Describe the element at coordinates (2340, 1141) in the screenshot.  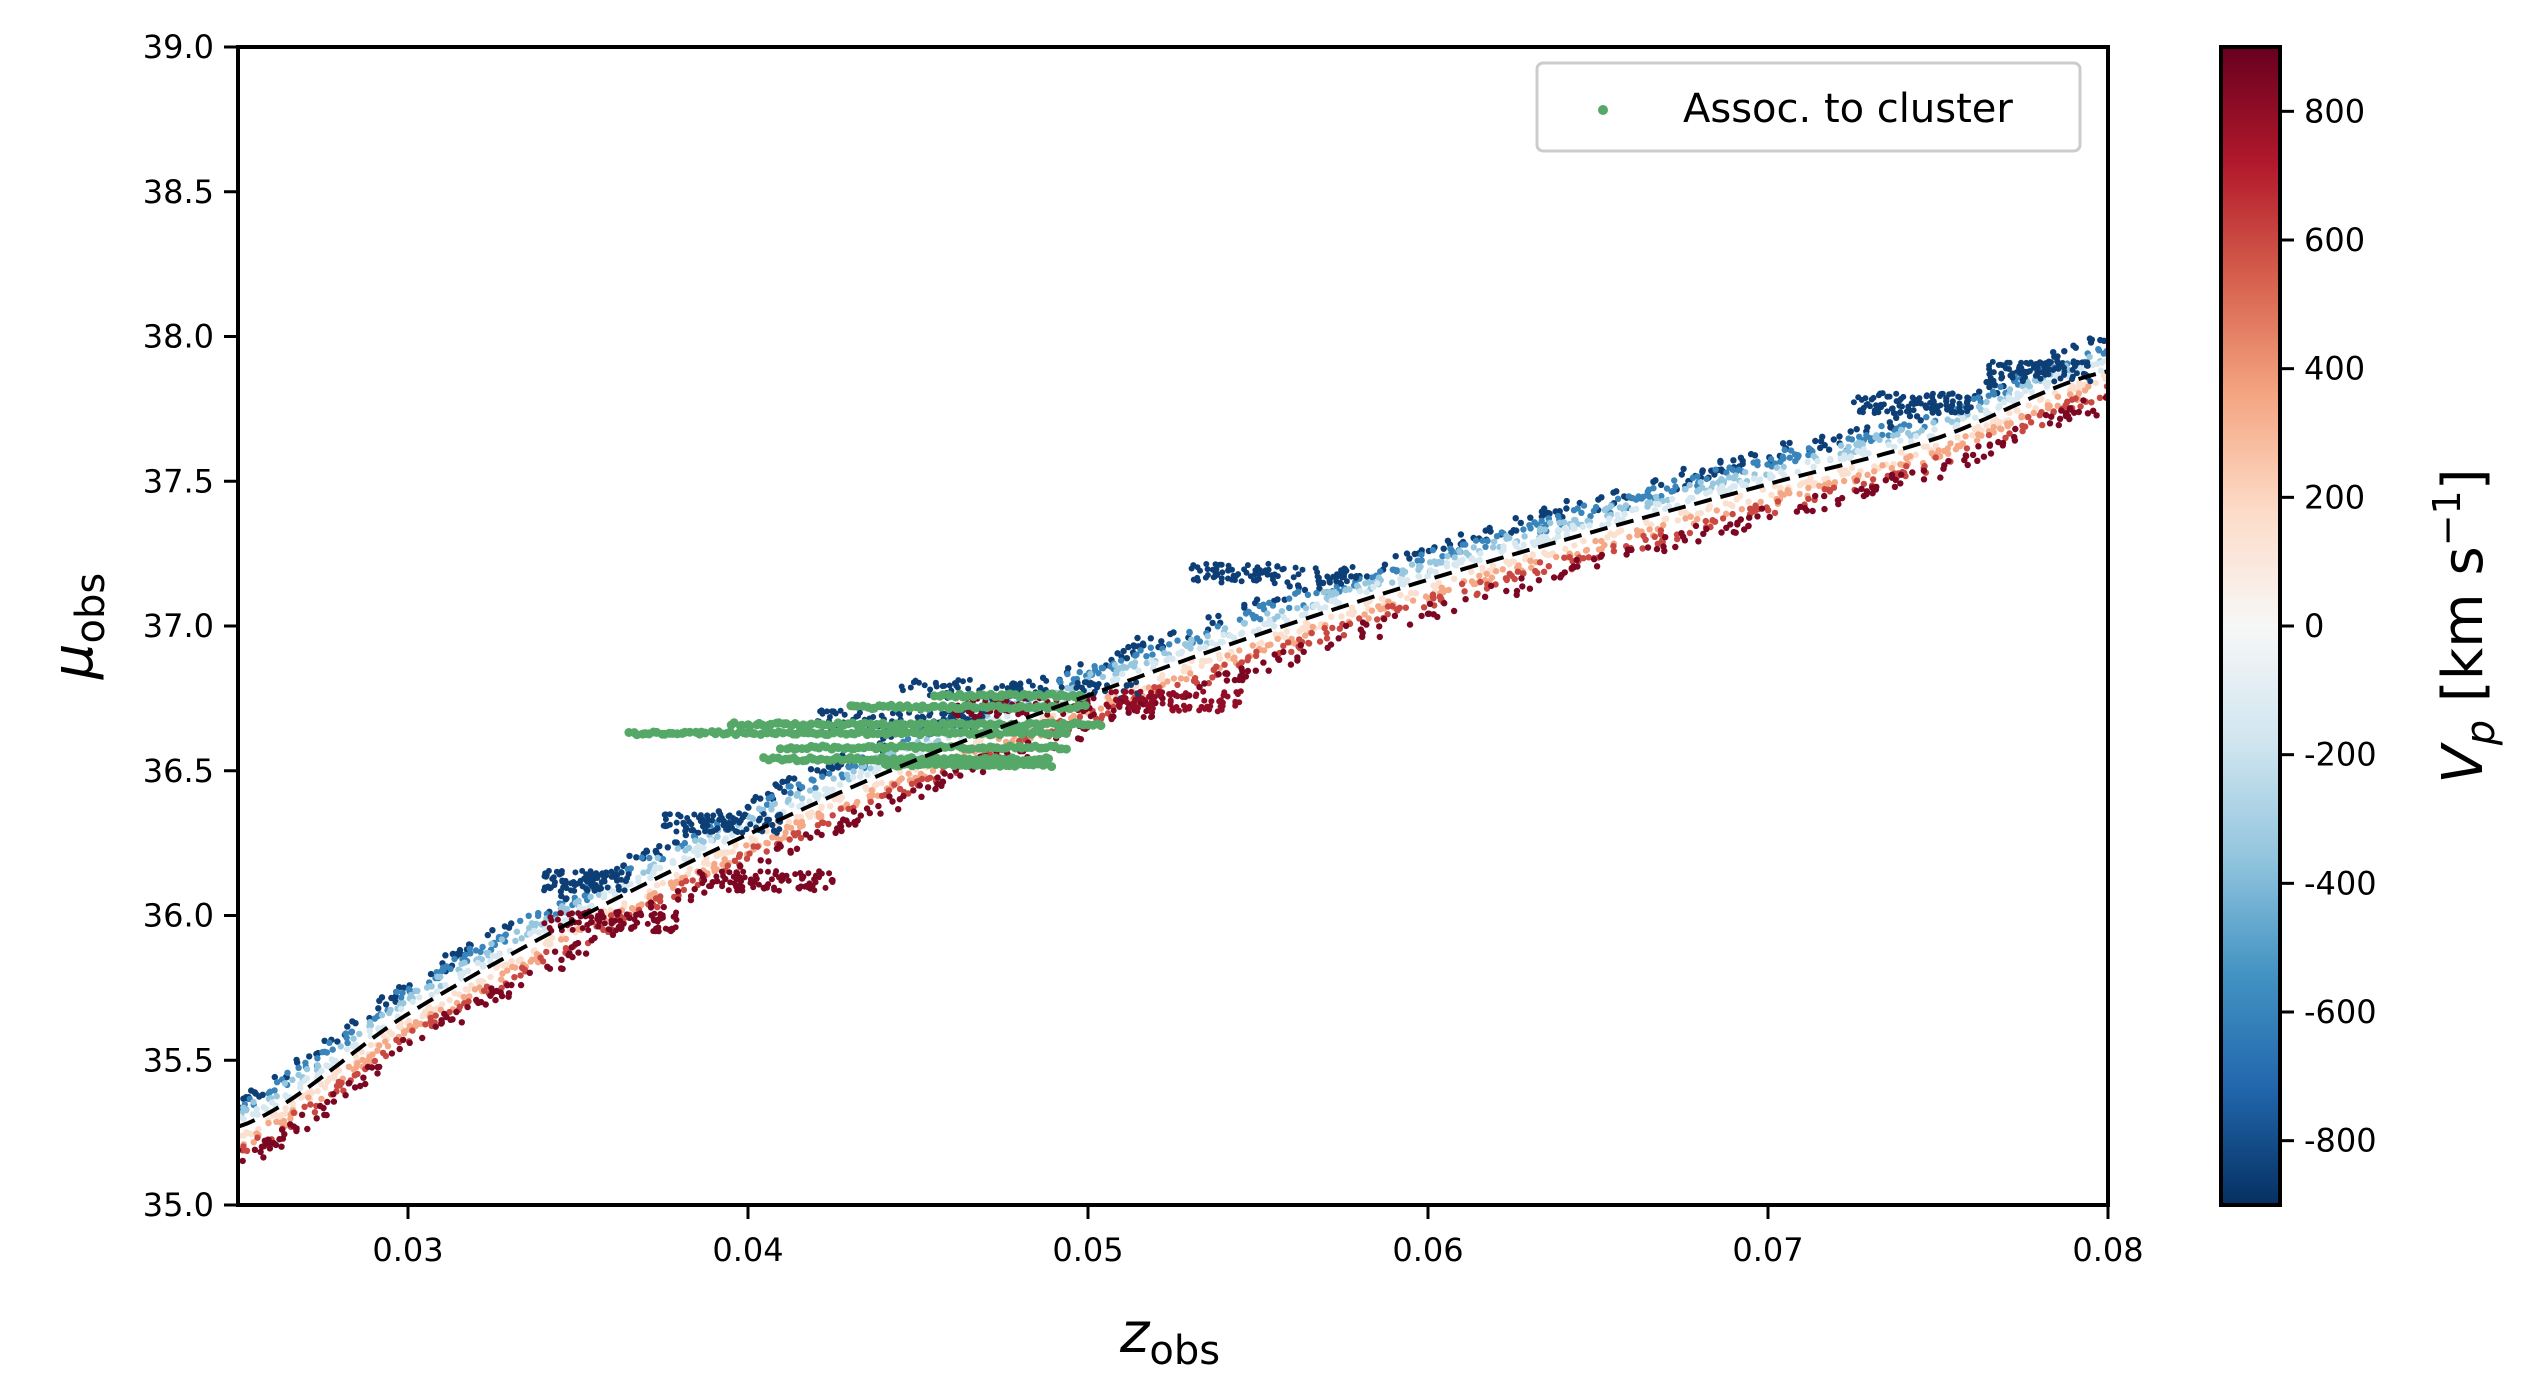
I see `colorbar-tick-label: -800` at that location.